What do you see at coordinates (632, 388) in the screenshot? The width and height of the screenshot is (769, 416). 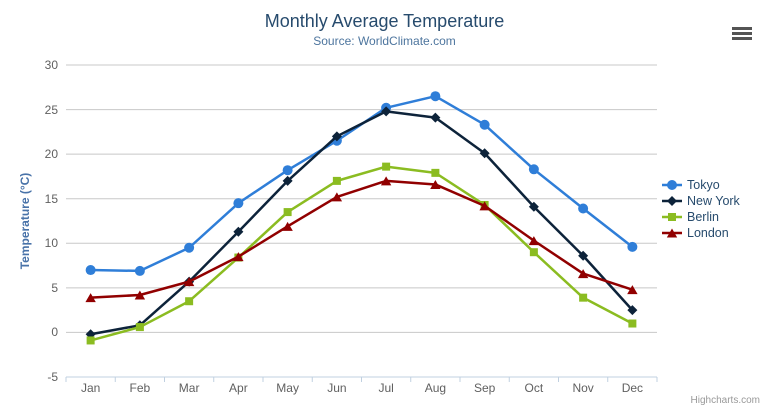 I see `x-axis-label: Dec` at bounding box center [632, 388].